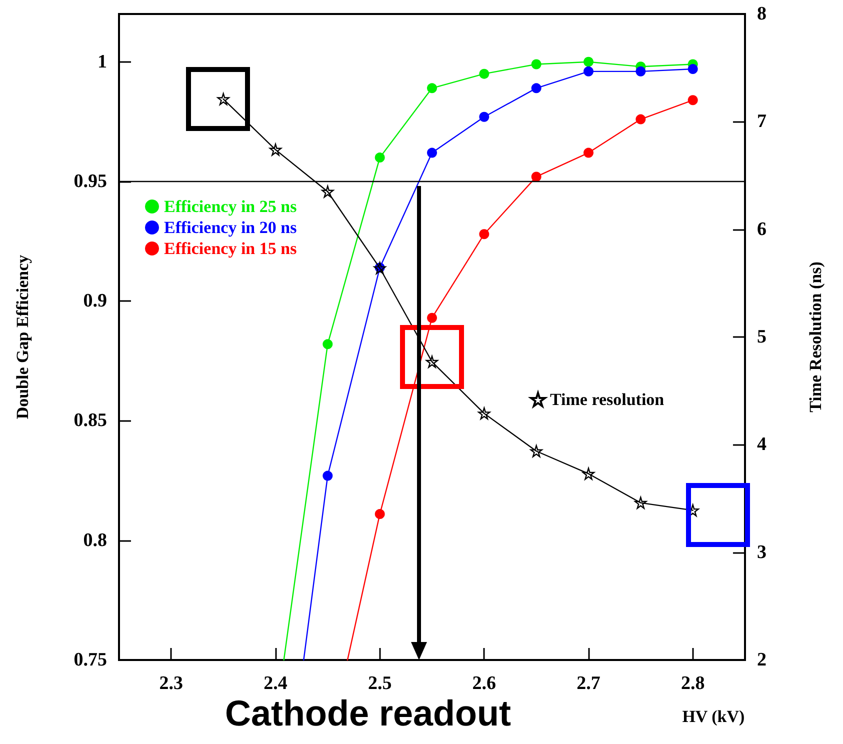 The width and height of the screenshot is (843, 744). What do you see at coordinates (102, 61) in the screenshot?
I see `y-tick-label: 1` at bounding box center [102, 61].